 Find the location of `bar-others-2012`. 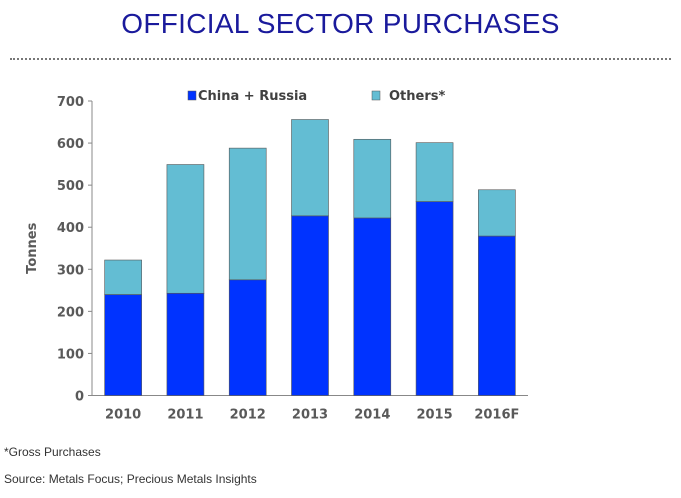

bar-others-2012 is located at coordinates (247, 214).